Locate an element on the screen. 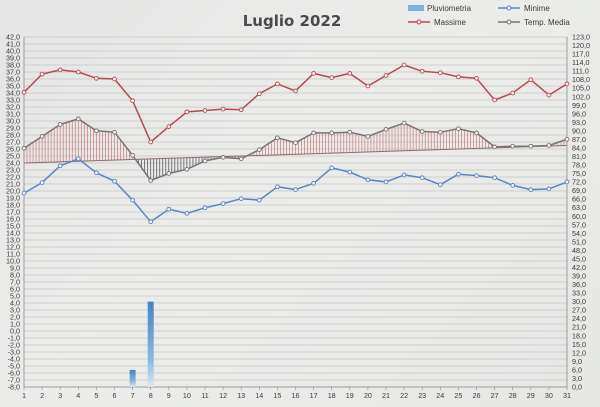 The width and height of the screenshot is (600, 407). chart-title: Luglio 2022 is located at coordinates (292, 21).